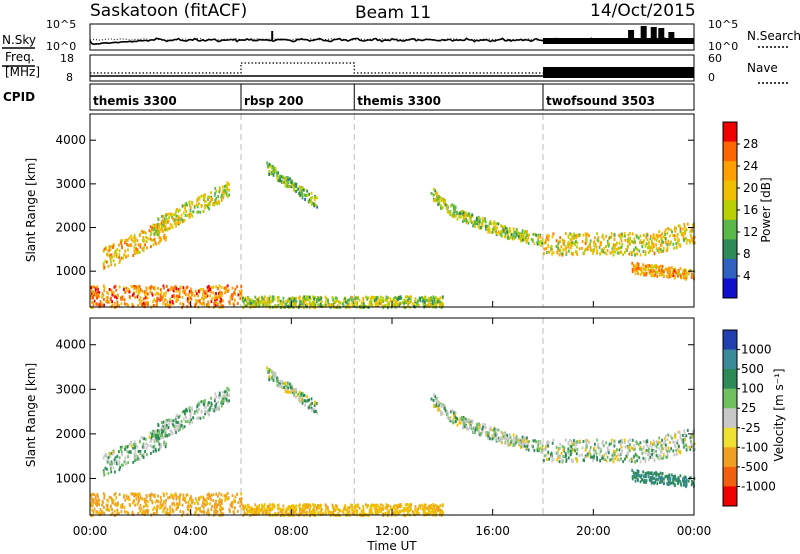 This screenshot has width=800, height=554. I want to click on velocity-colorbar-tick-label: 500, so click(752, 369).